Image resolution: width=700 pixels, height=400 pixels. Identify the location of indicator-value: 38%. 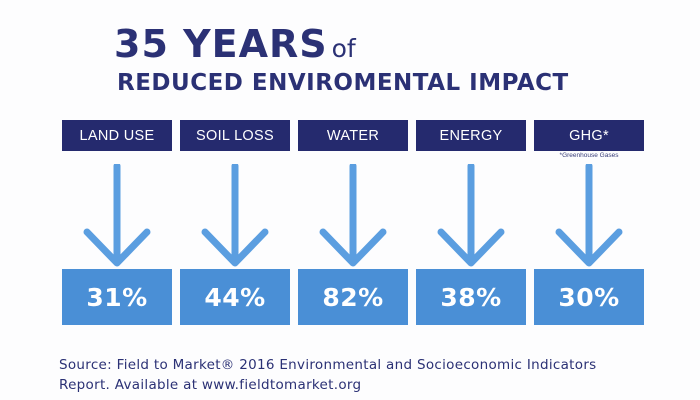
(471, 297).